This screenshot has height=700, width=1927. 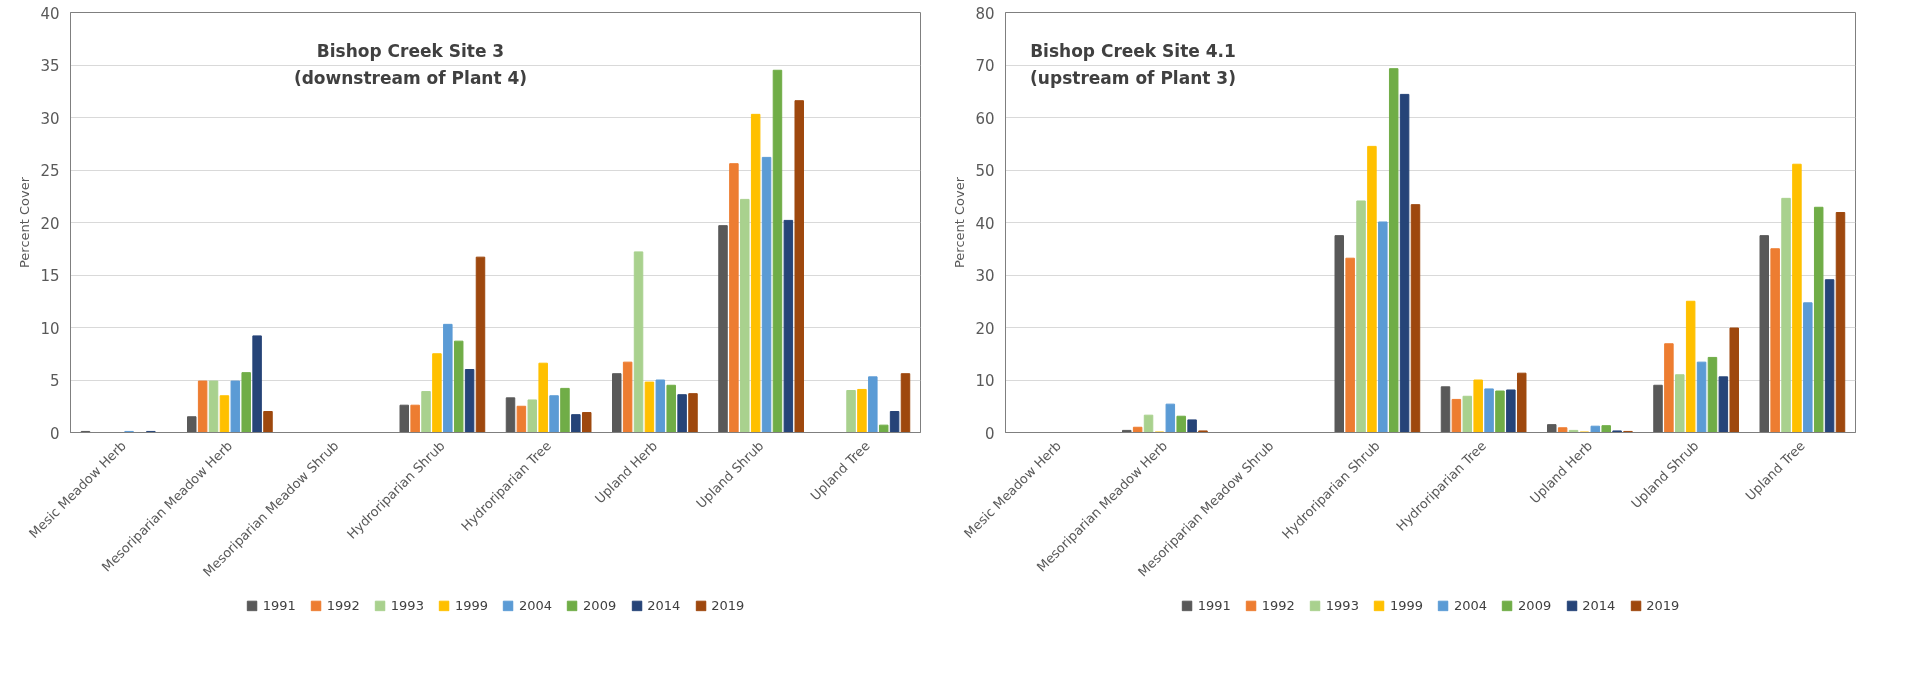 What do you see at coordinates (1133, 78) in the screenshot?
I see `text: (upstream of Plant 3)` at bounding box center [1133, 78].